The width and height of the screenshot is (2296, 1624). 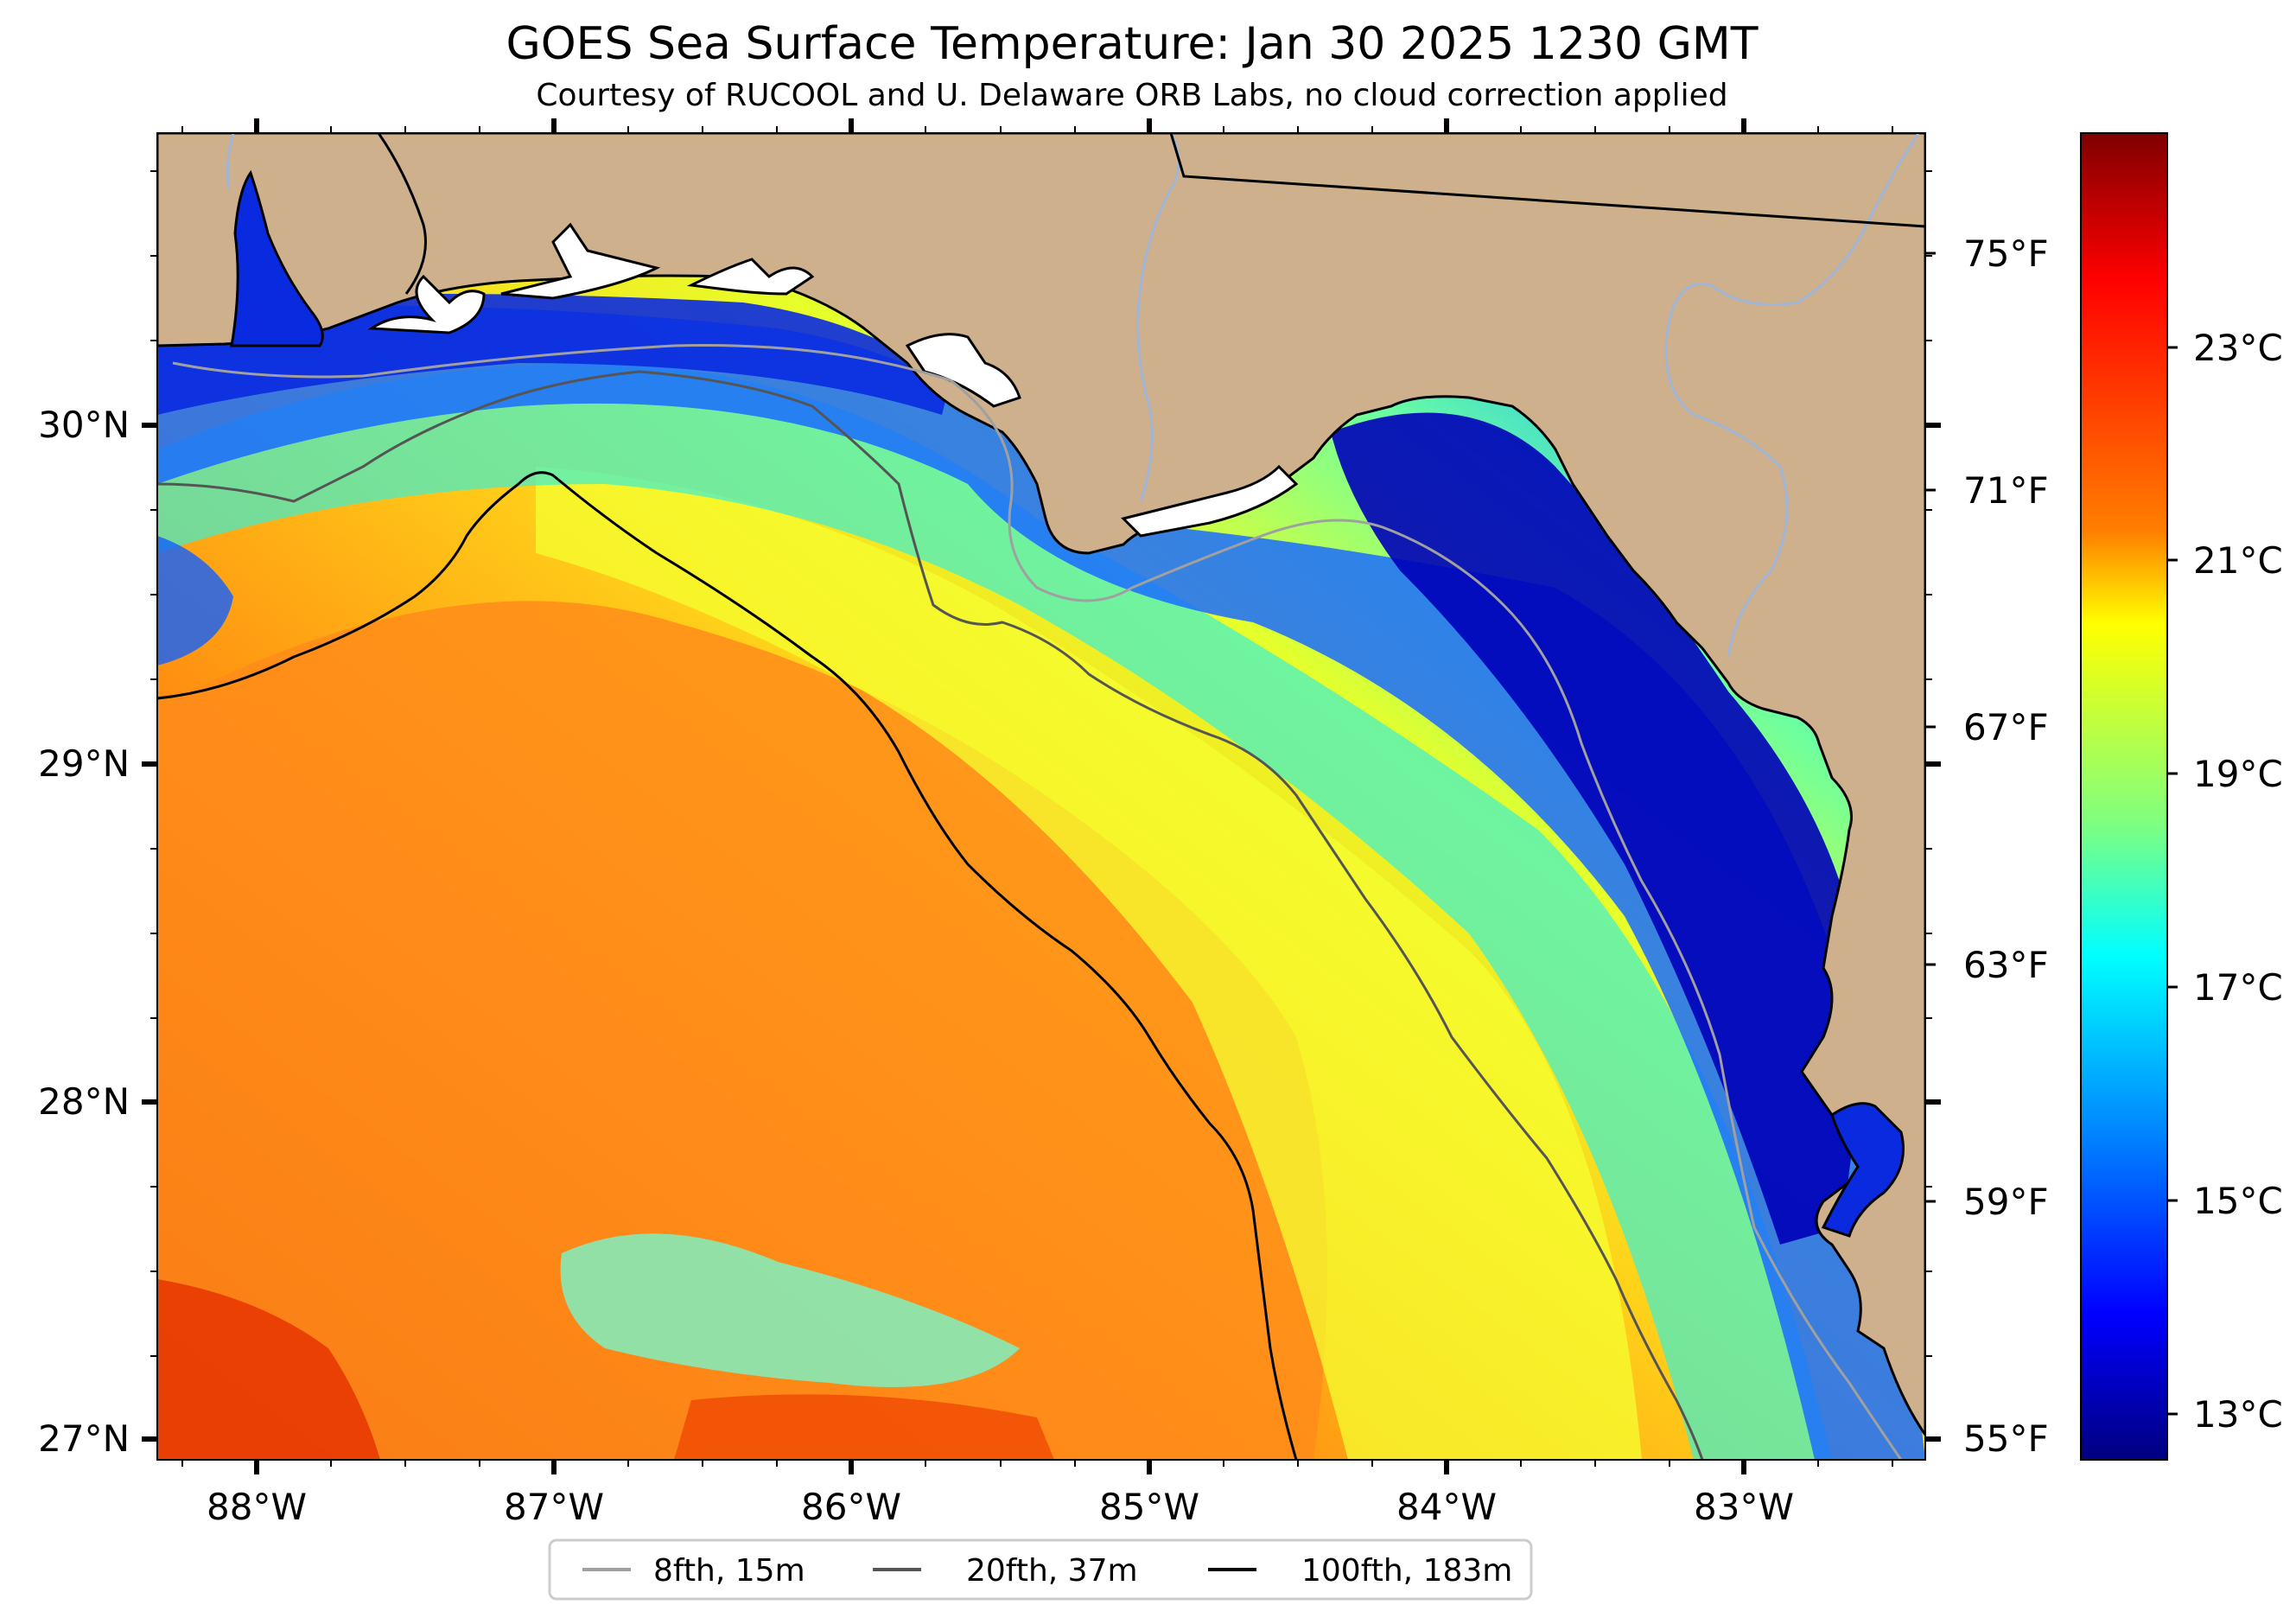 What do you see at coordinates (84, 425) in the screenshot?
I see `lat-label-30n: 30°N` at bounding box center [84, 425].